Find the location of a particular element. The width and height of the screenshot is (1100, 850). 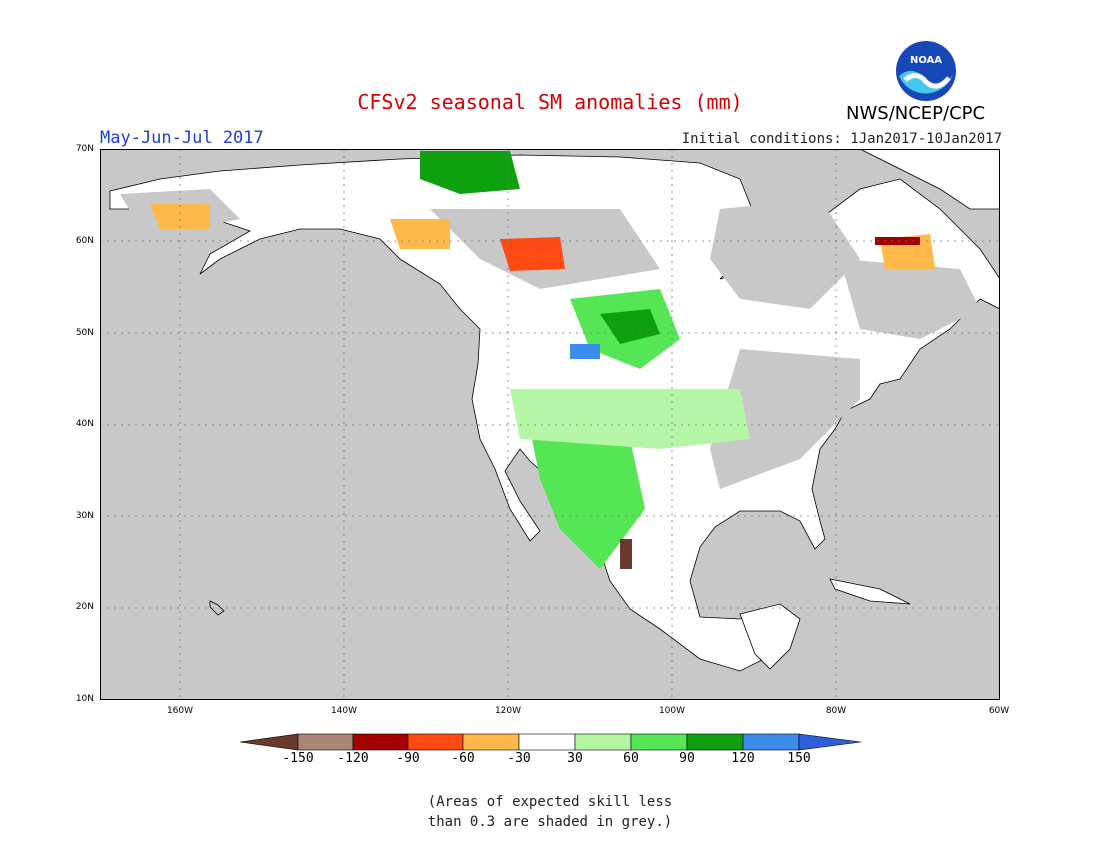

colorbar-label-neg30: -30 is located at coordinates (519, 758).